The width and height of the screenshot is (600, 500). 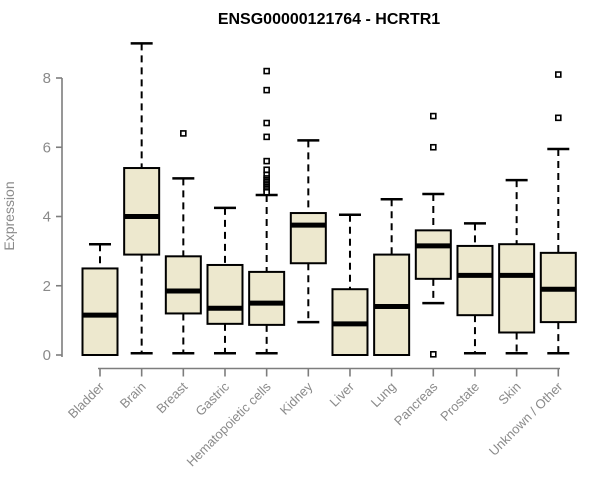 I want to click on box-bladder, so click(x=100, y=299).